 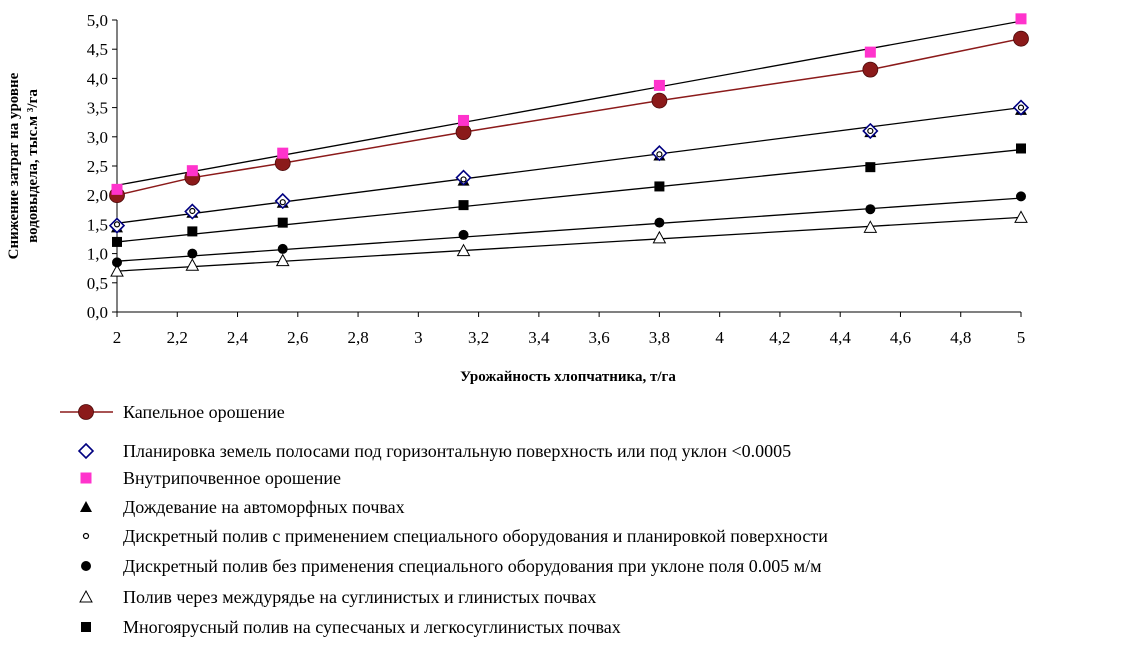 What do you see at coordinates (97, 78) in the screenshot?
I see `y-tick-label: 4,0` at bounding box center [97, 78].